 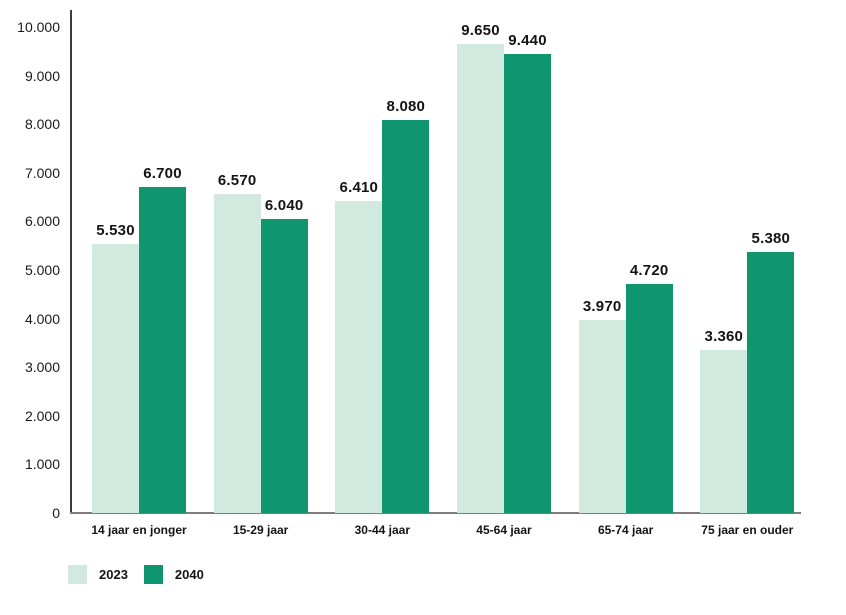 What do you see at coordinates (771, 238) in the screenshot?
I see `bar-value-label: 5.380` at bounding box center [771, 238].